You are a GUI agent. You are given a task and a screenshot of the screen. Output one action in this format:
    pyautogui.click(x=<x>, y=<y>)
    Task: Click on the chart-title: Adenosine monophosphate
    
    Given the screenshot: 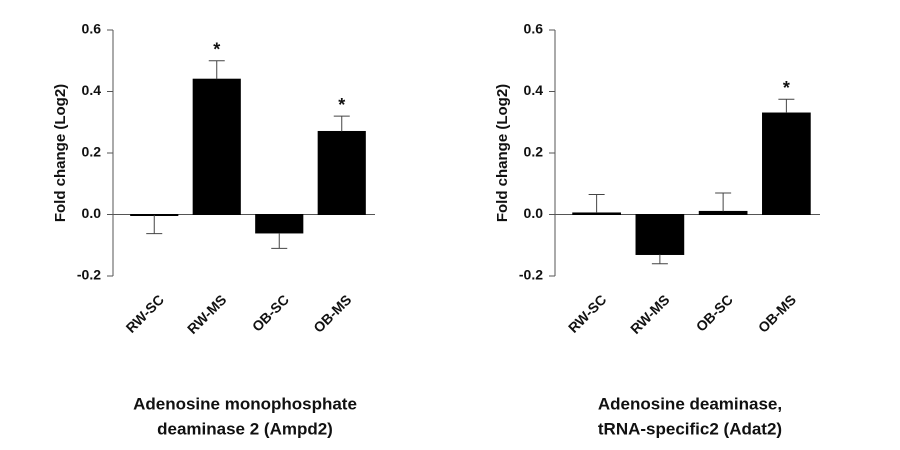 What is the action you would take?
    pyautogui.click(x=245, y=403)
    